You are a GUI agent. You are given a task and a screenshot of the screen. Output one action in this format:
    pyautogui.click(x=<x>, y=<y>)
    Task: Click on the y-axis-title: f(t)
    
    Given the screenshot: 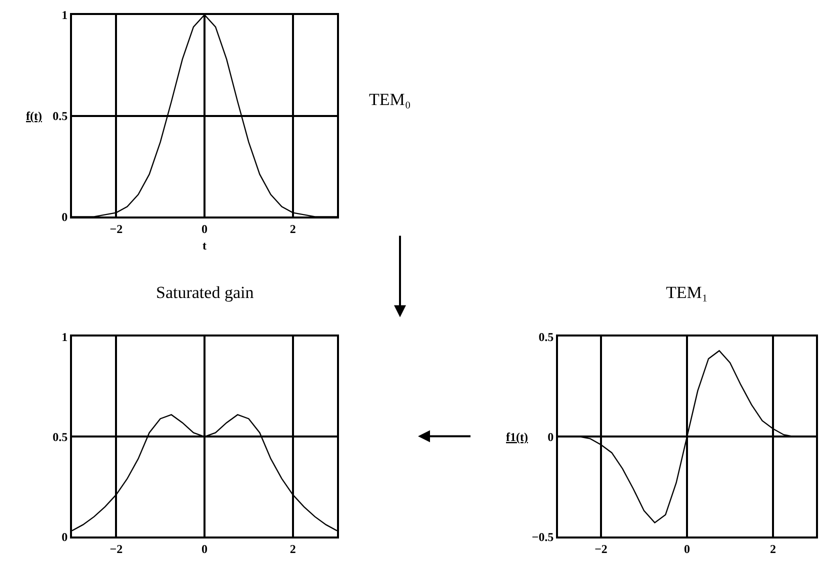 What is the action you would take?
    pyautogui.click(x=34, y=116)
    